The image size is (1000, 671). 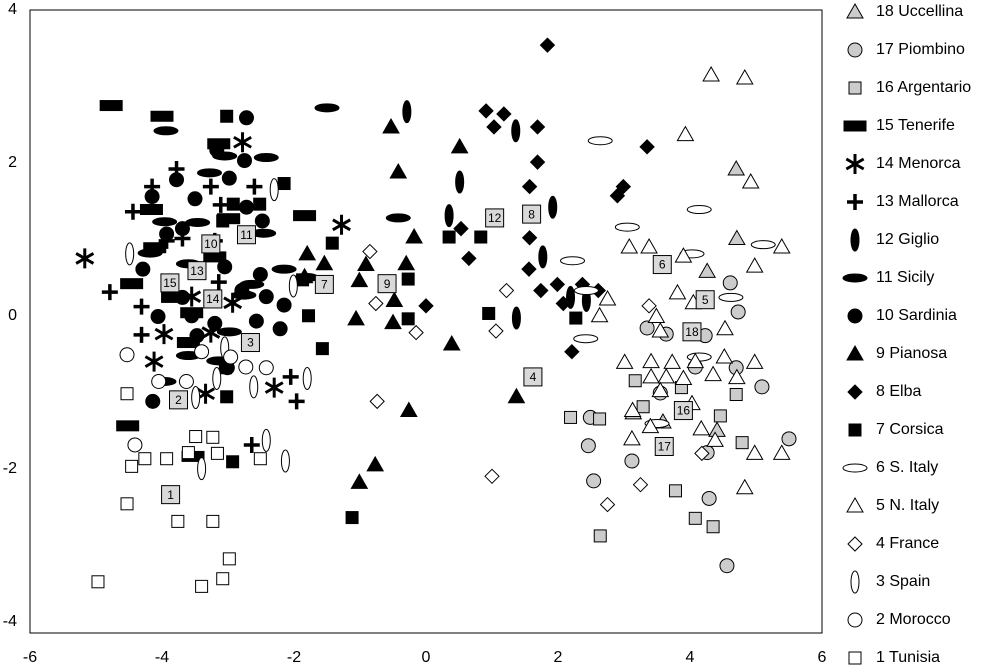 I want to click on centroid-label: 14, so click(x=213, y=299).